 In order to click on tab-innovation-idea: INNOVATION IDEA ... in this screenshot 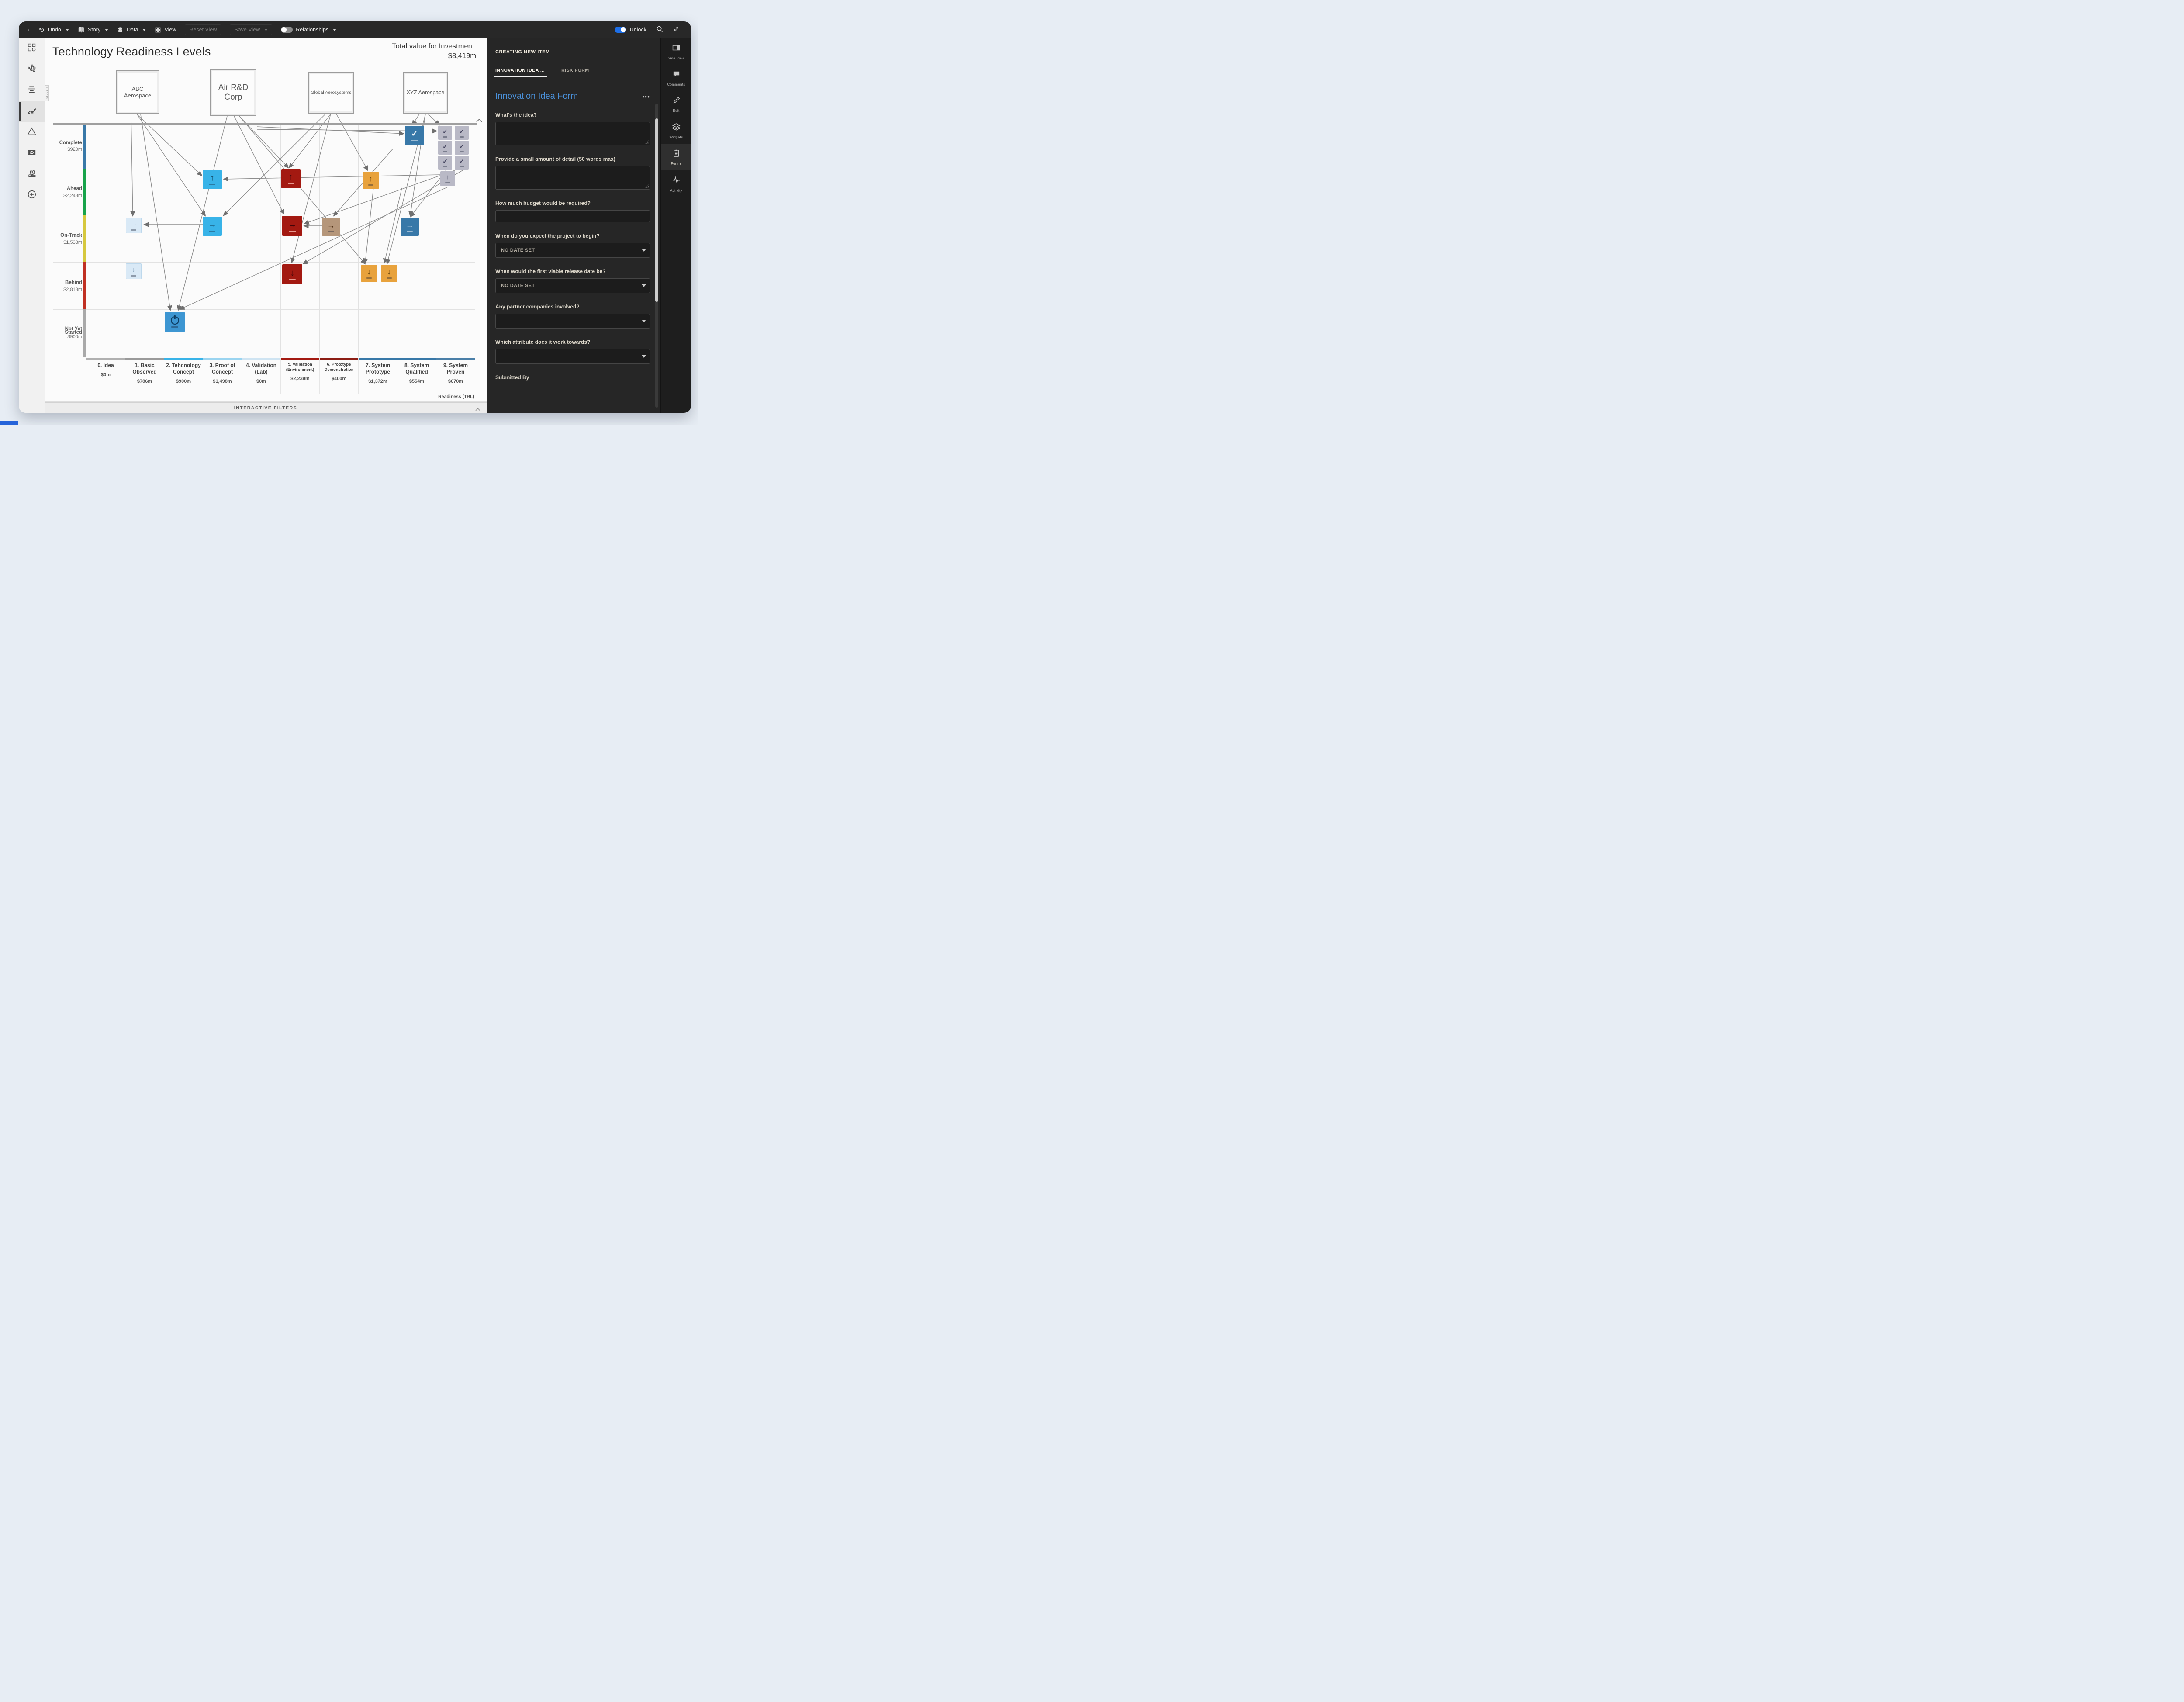, I will do `click(521, 72)`.